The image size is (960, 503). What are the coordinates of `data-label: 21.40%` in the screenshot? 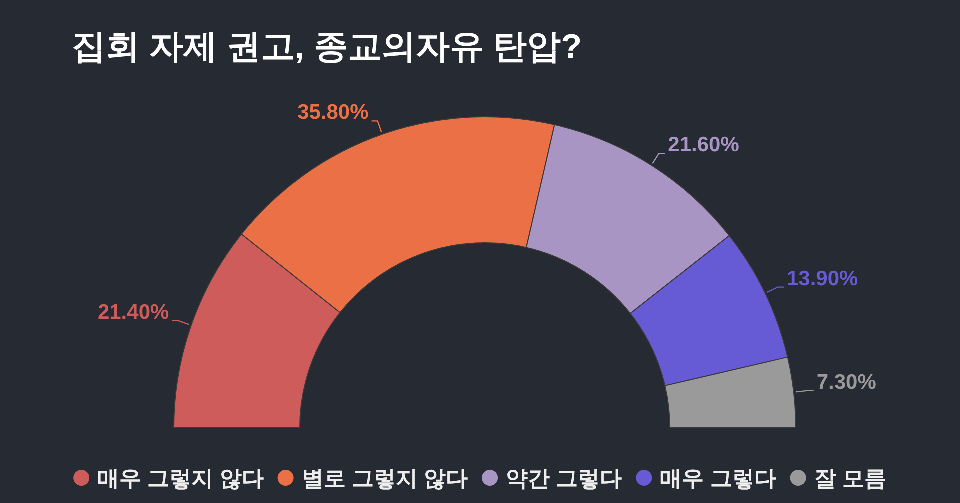 It's located at (134, 312).